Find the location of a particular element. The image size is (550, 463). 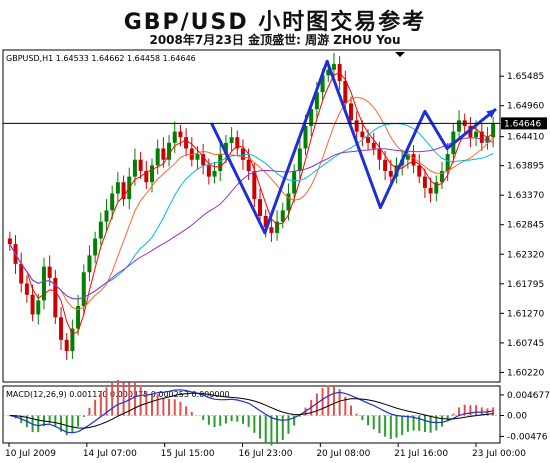

price-tick-label: 1.62320 is located at coordinates (525, 255).